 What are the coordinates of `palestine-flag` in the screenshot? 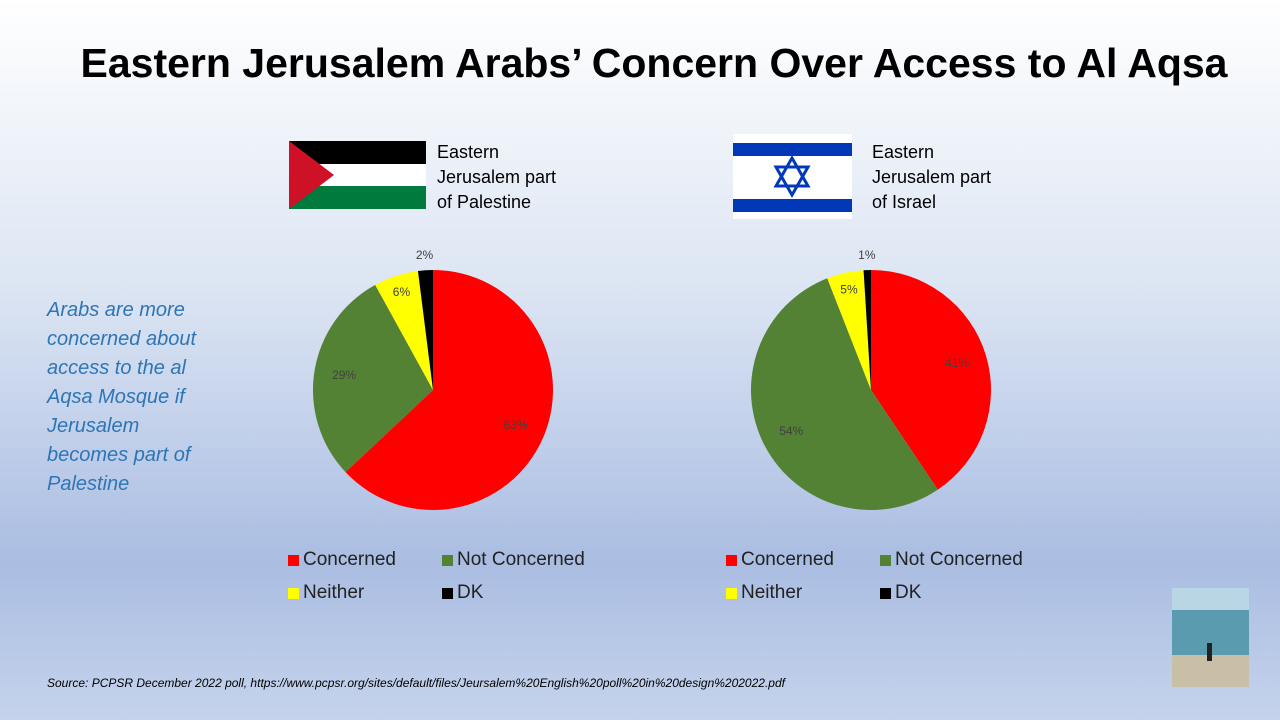 It's located at (357, 175).